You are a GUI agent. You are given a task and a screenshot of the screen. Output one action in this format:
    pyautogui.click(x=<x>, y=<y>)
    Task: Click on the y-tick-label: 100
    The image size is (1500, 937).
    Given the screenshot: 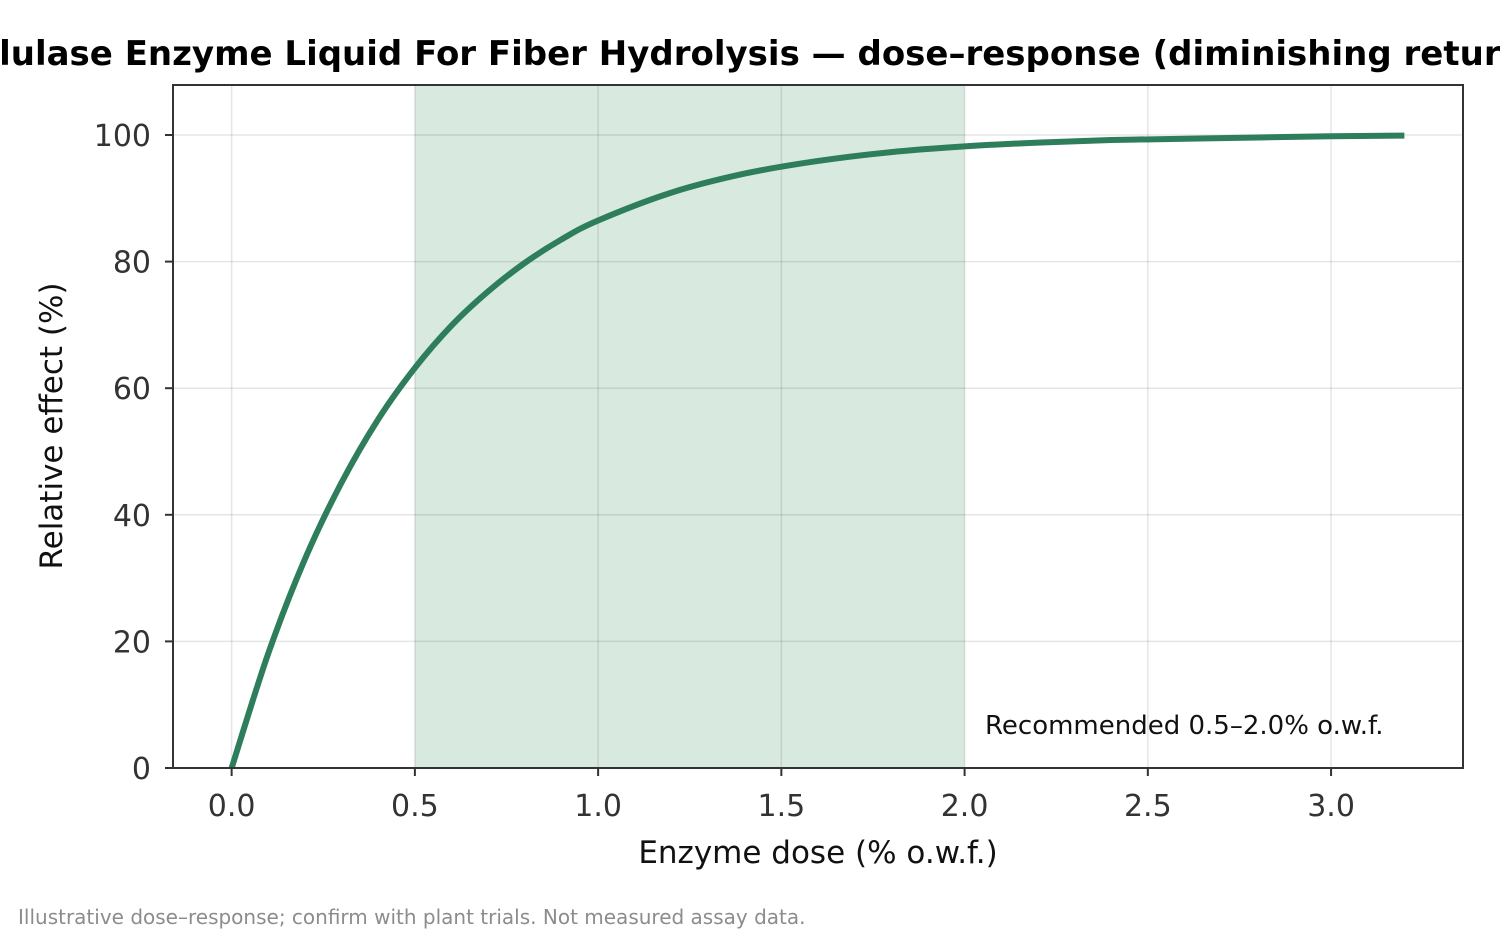 What is the action you would take?
    pyautogui.click(x=122, y=136)
    